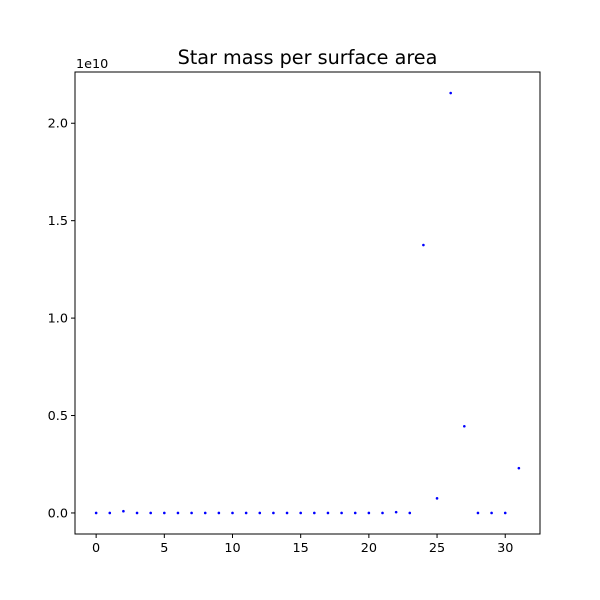  I want to click on x-tick-label: 20, so click(369, 548).